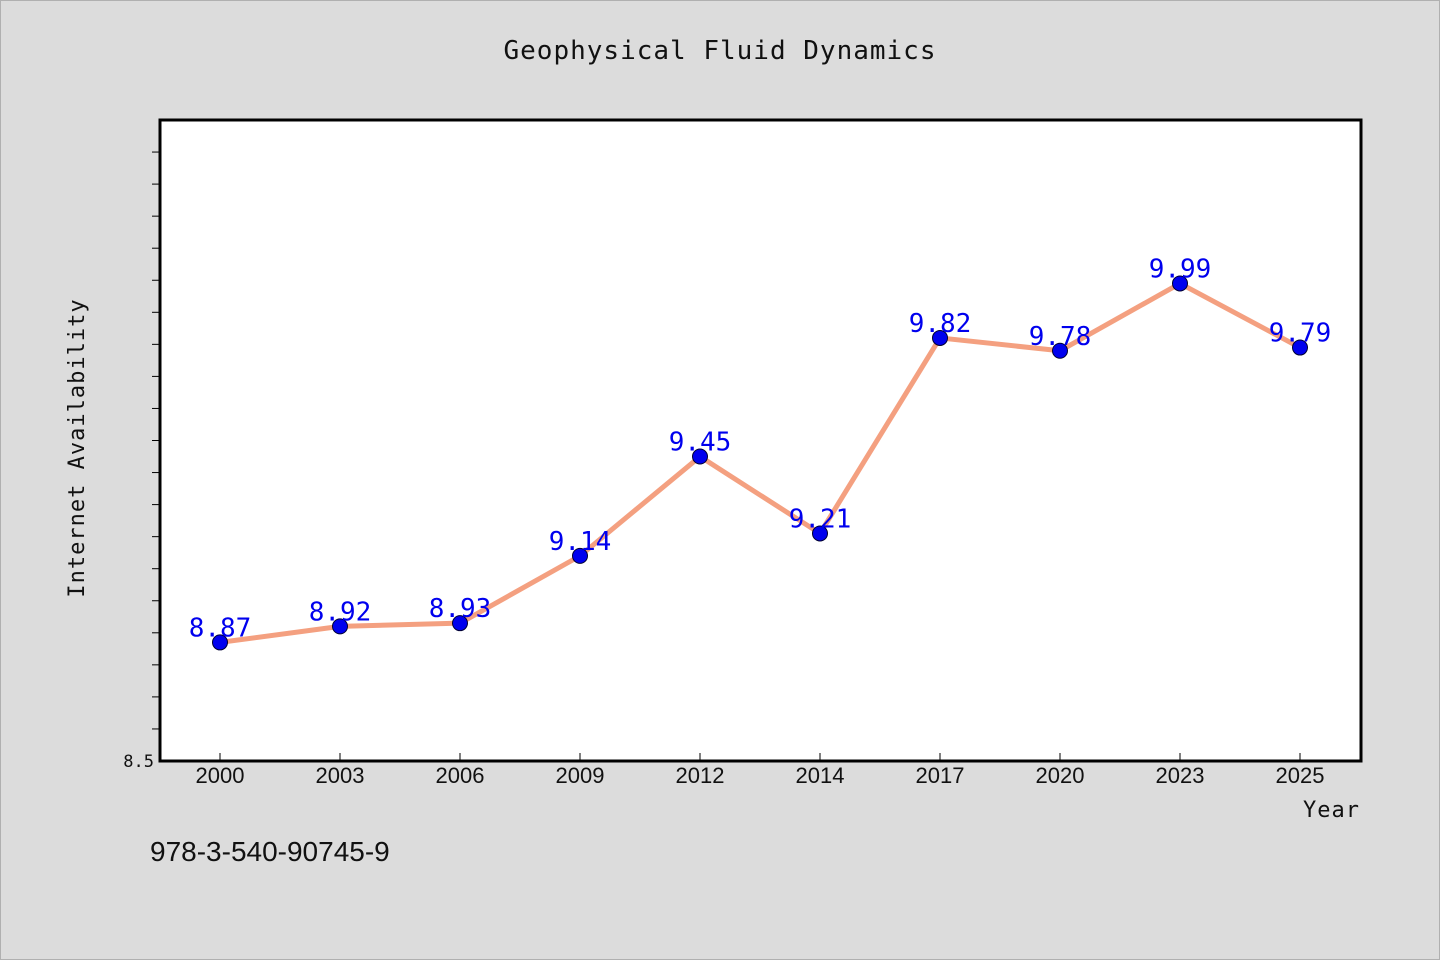 This screenshot has height=960, width=1440. I want to click on chart-title: Geophysical Fluid Dynamics, so click(720, 51).